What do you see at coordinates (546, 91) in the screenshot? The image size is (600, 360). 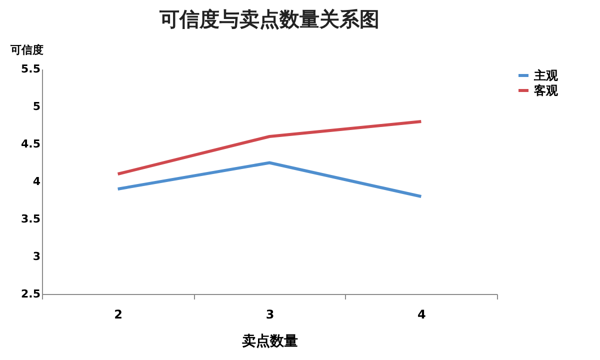 I see `legend-label: 客观` at bounding box center [546, 91].